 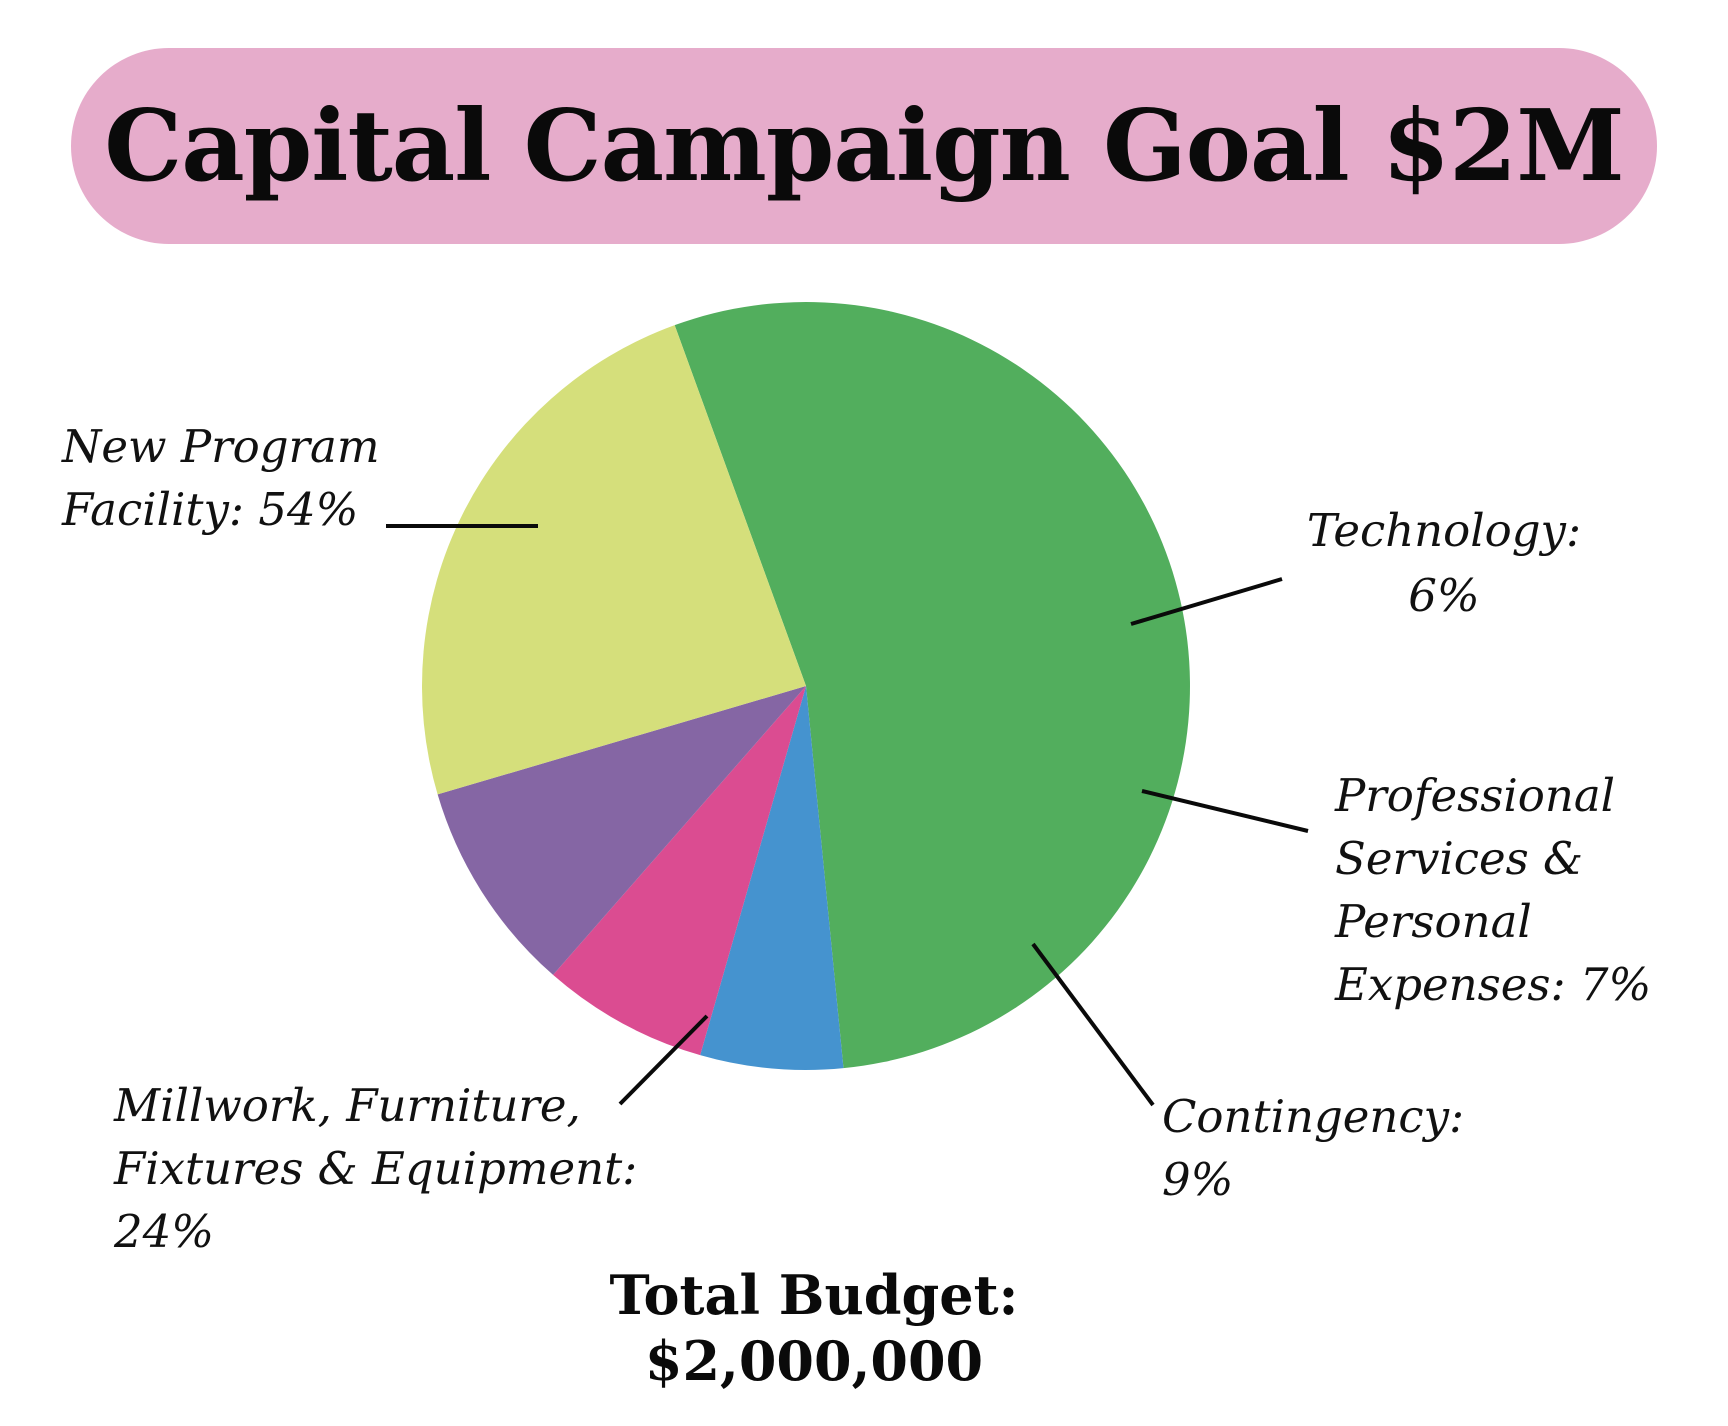 I want to click on slice-label-3-line-3: Personal, so click(x=1433, y=921).